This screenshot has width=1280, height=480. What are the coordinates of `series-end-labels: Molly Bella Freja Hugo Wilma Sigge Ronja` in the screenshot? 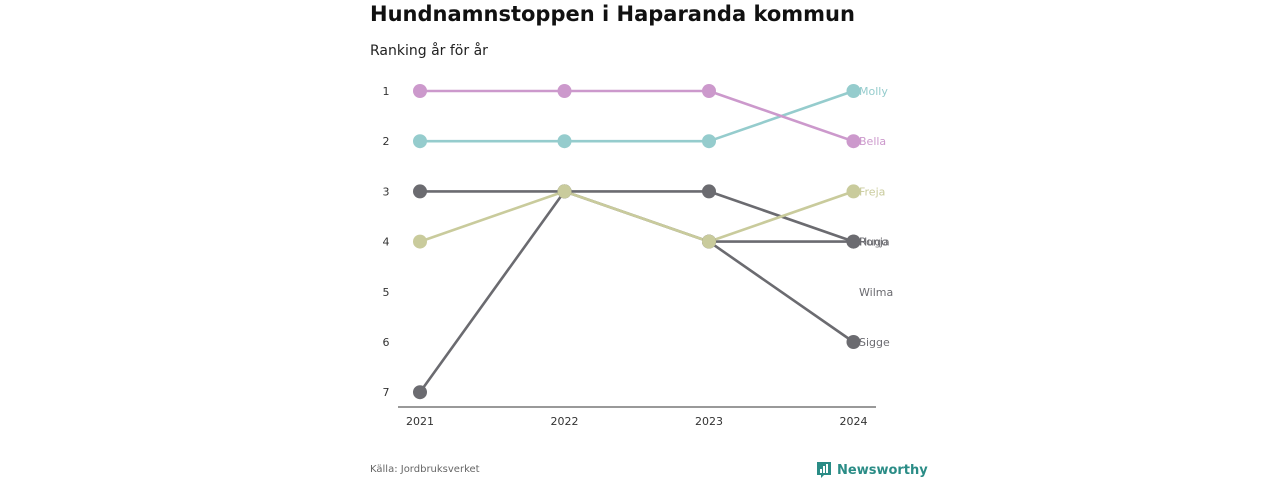 It's located at (876, 217).